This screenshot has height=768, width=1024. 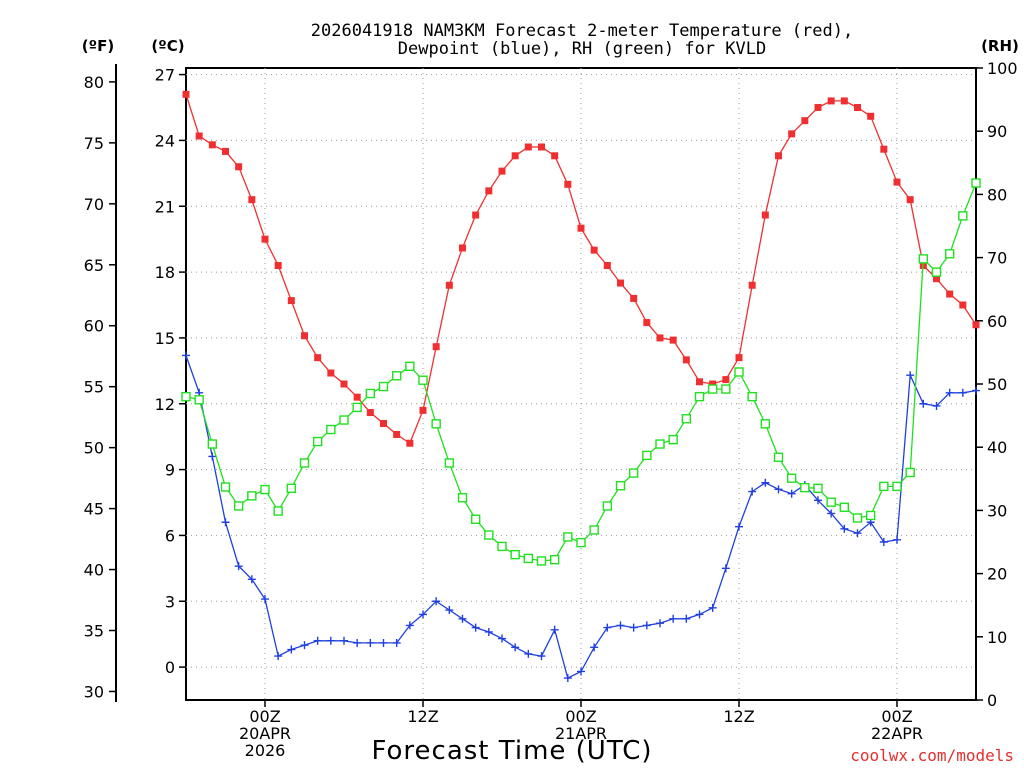 What do you see at coordinates (170, 535) in the screenshot?
I see `celsius-tick-label: 6` at bounding box center [170, 535].